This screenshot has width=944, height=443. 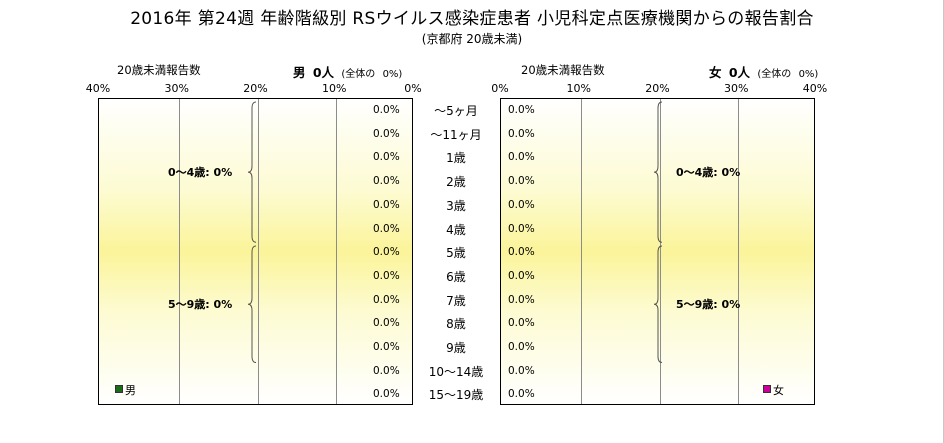 What do you see at coordinates (456, 158) in the screenshot?
I see `age-category-label: 1歳` at bounding box center [456, 158].